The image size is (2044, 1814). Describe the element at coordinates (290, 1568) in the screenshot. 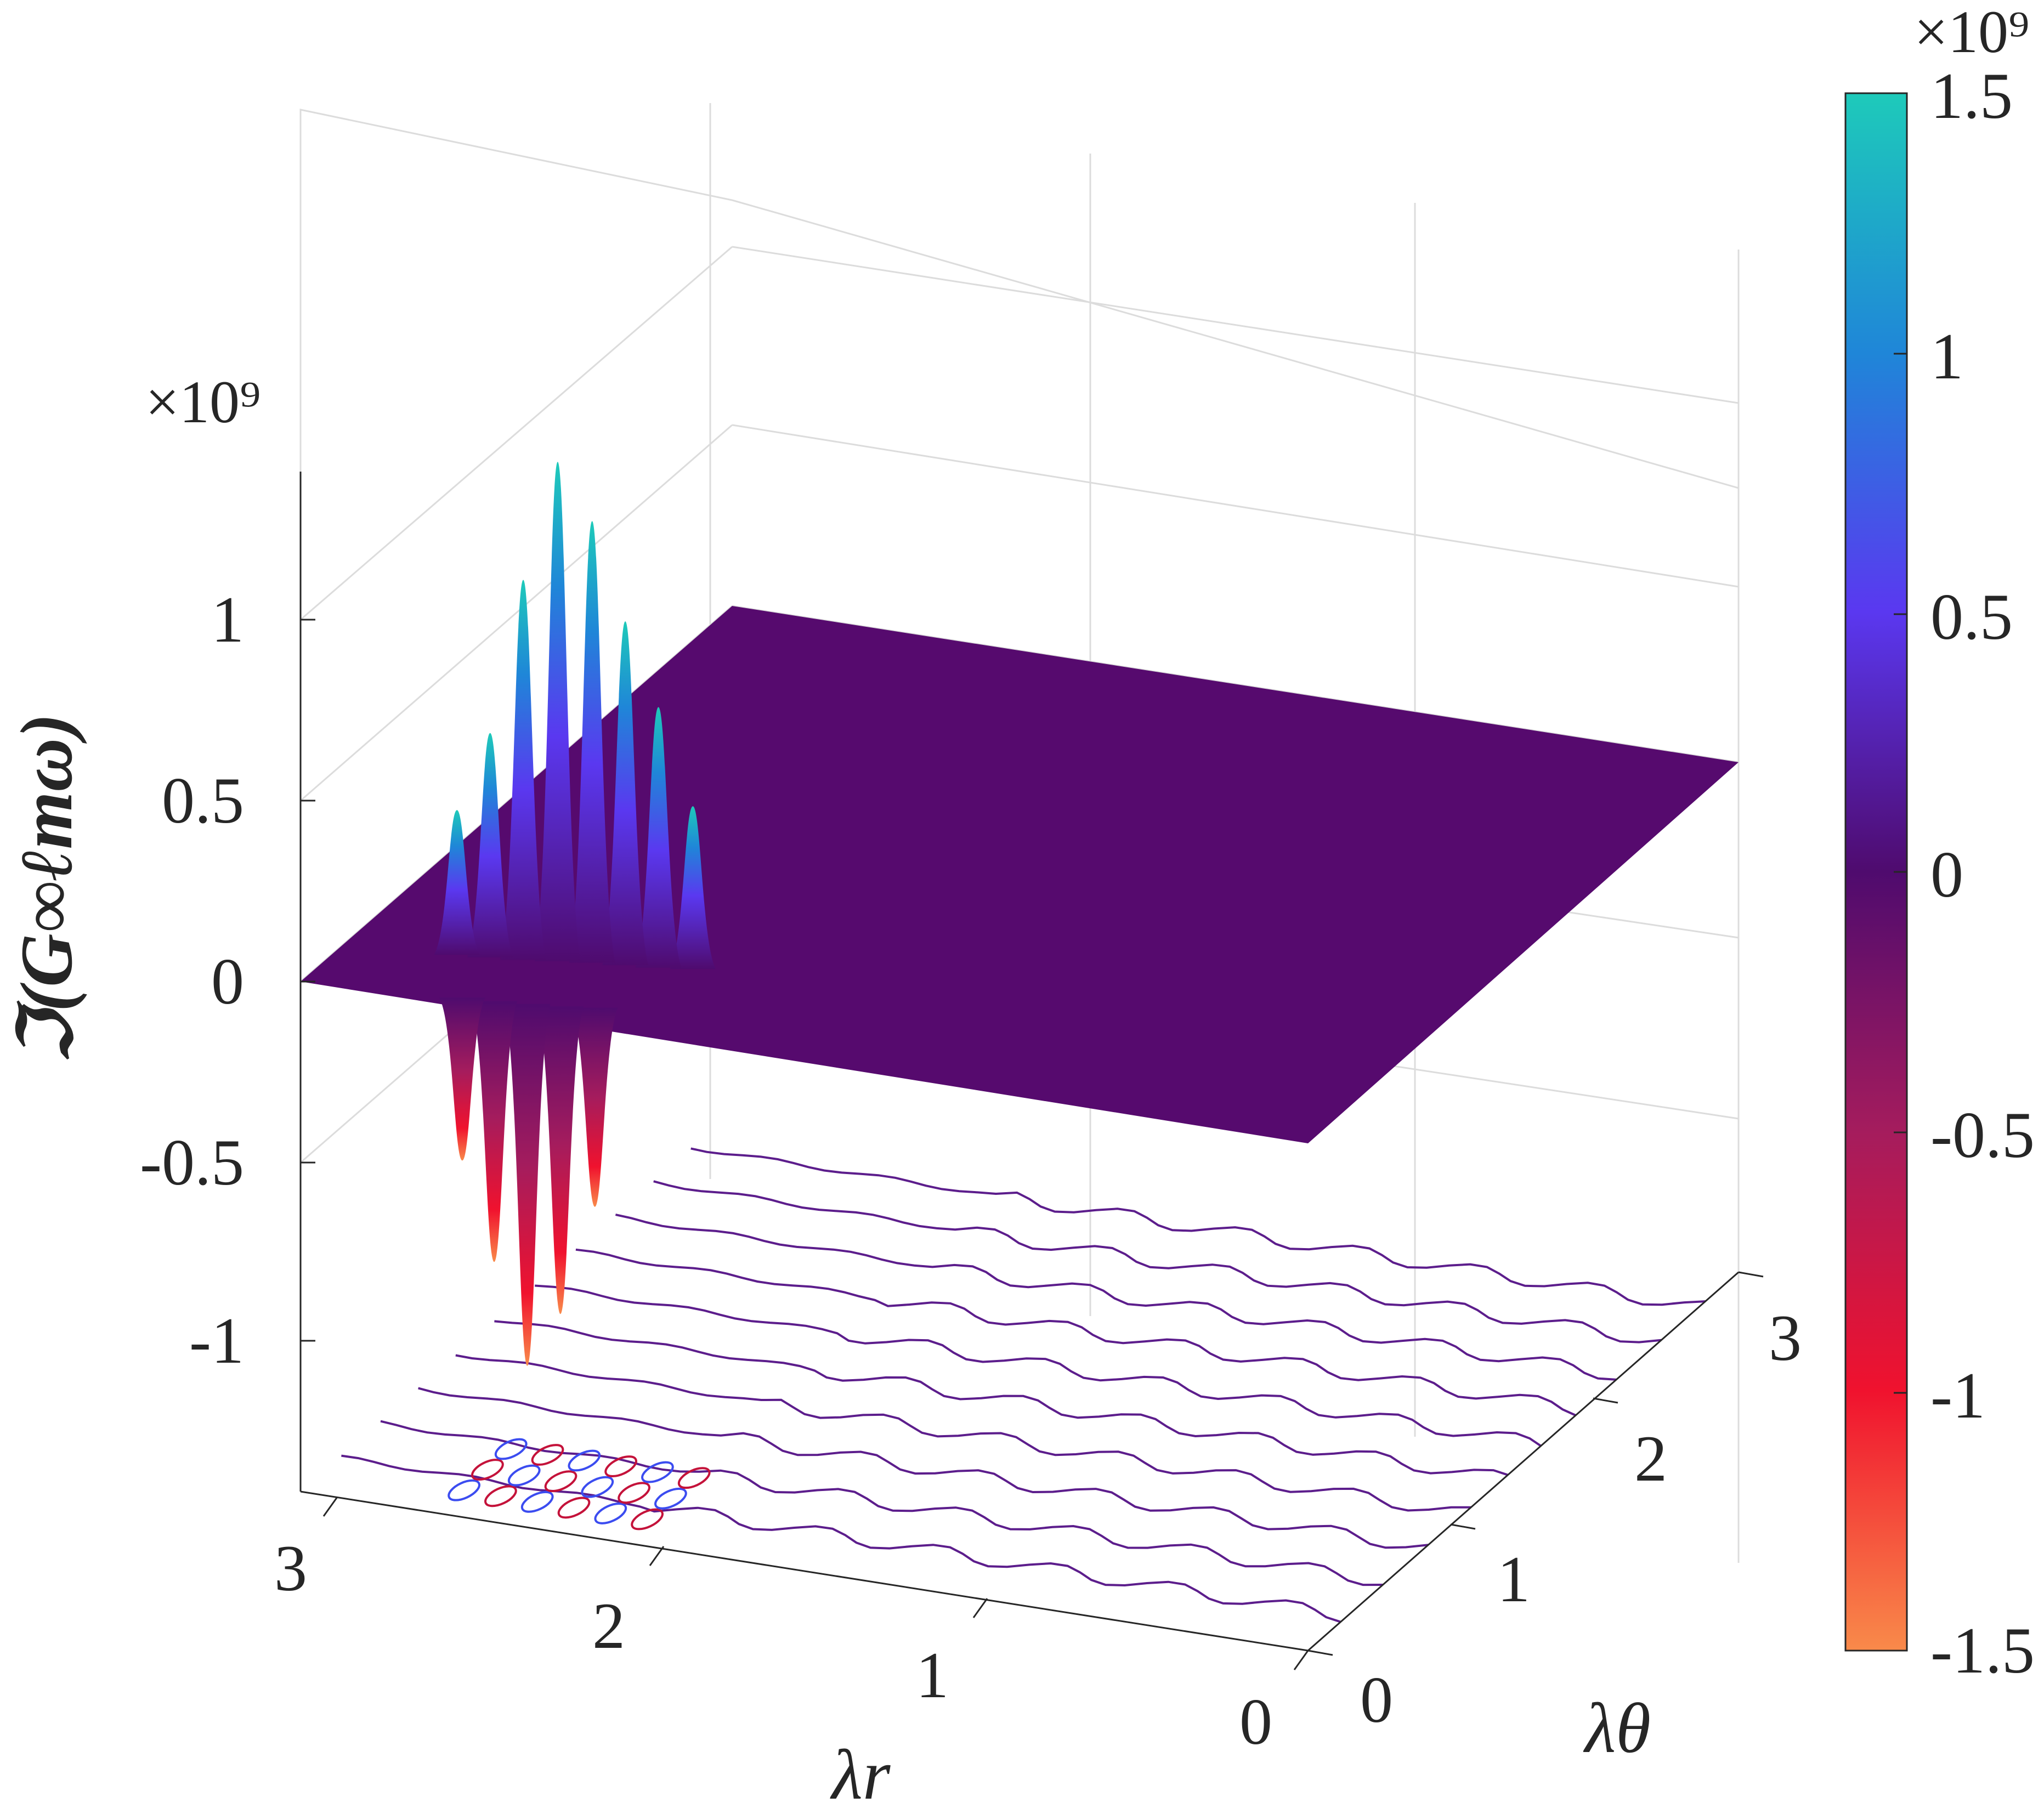

I see `lambda-r-tick: 3` at that location.